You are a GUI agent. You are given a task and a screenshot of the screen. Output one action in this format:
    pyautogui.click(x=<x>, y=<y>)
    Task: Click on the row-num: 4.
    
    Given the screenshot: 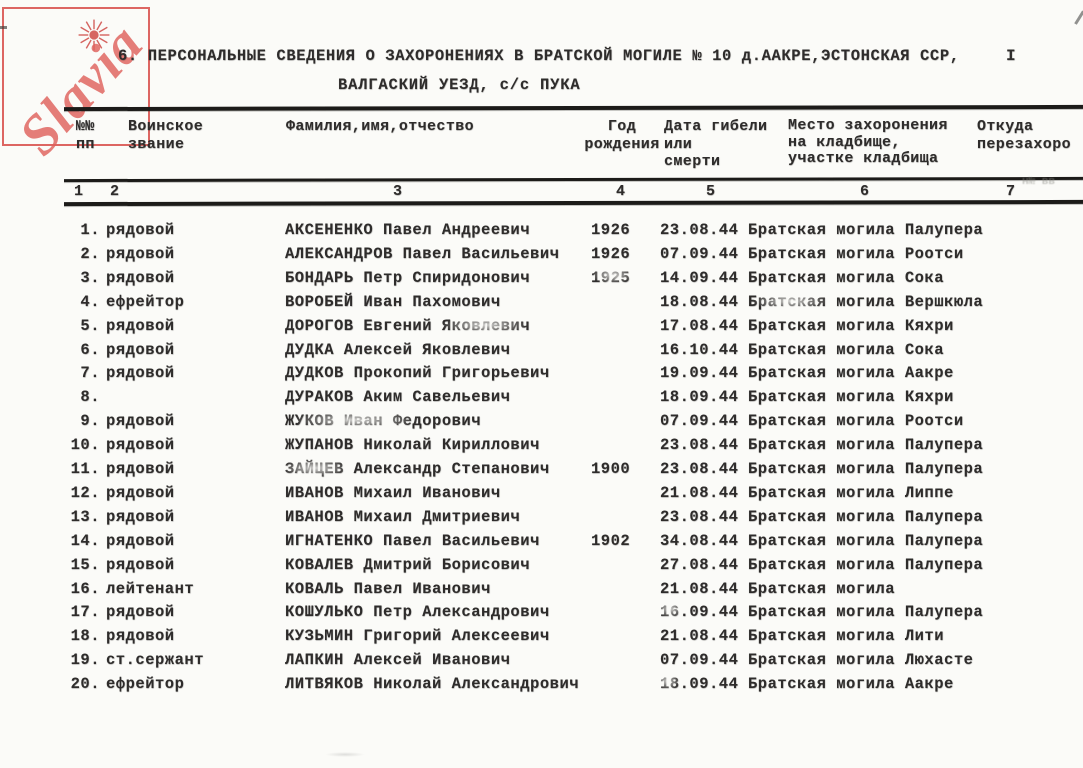 What is the action you would take?
    pyautogui.click(x=90, y=301)
    